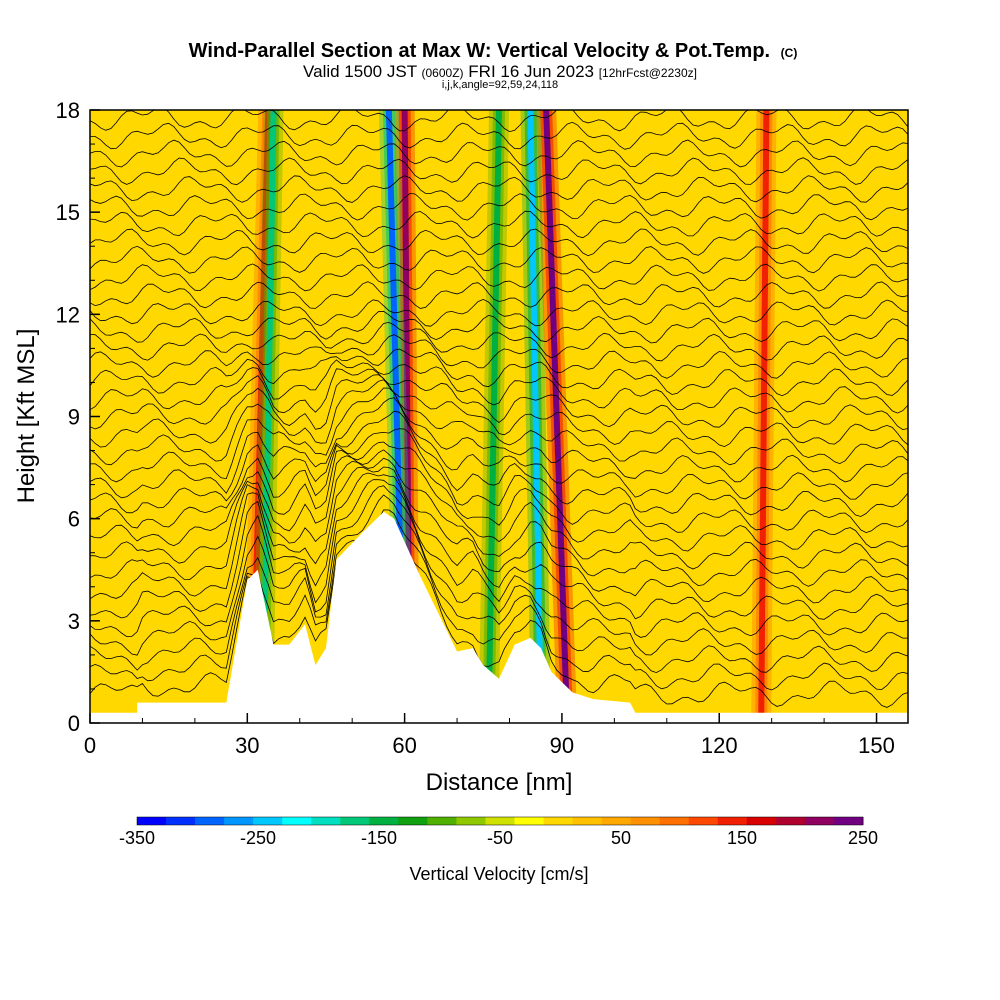  What do you see at coordinates (531, 71) in the screenshot?
I see `subtitle-date: FRI 16 Jun 2023` at bounding box center [531, 71].